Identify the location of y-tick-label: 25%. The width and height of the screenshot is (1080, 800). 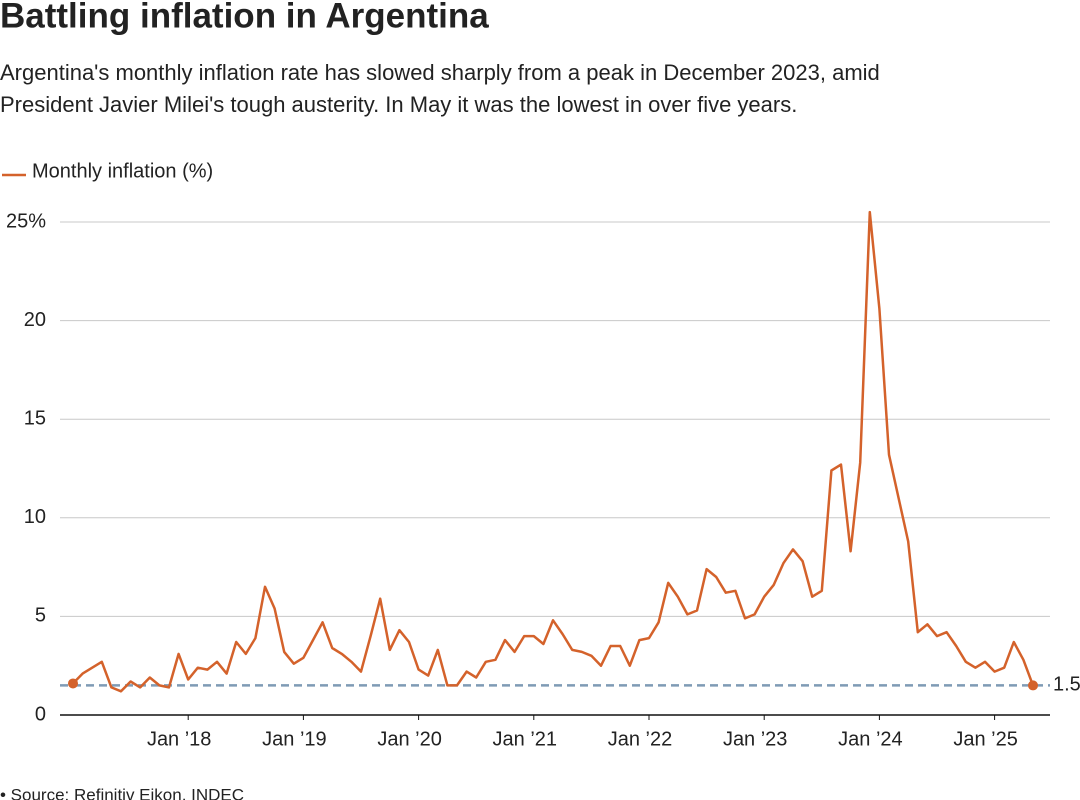
(26, 221).